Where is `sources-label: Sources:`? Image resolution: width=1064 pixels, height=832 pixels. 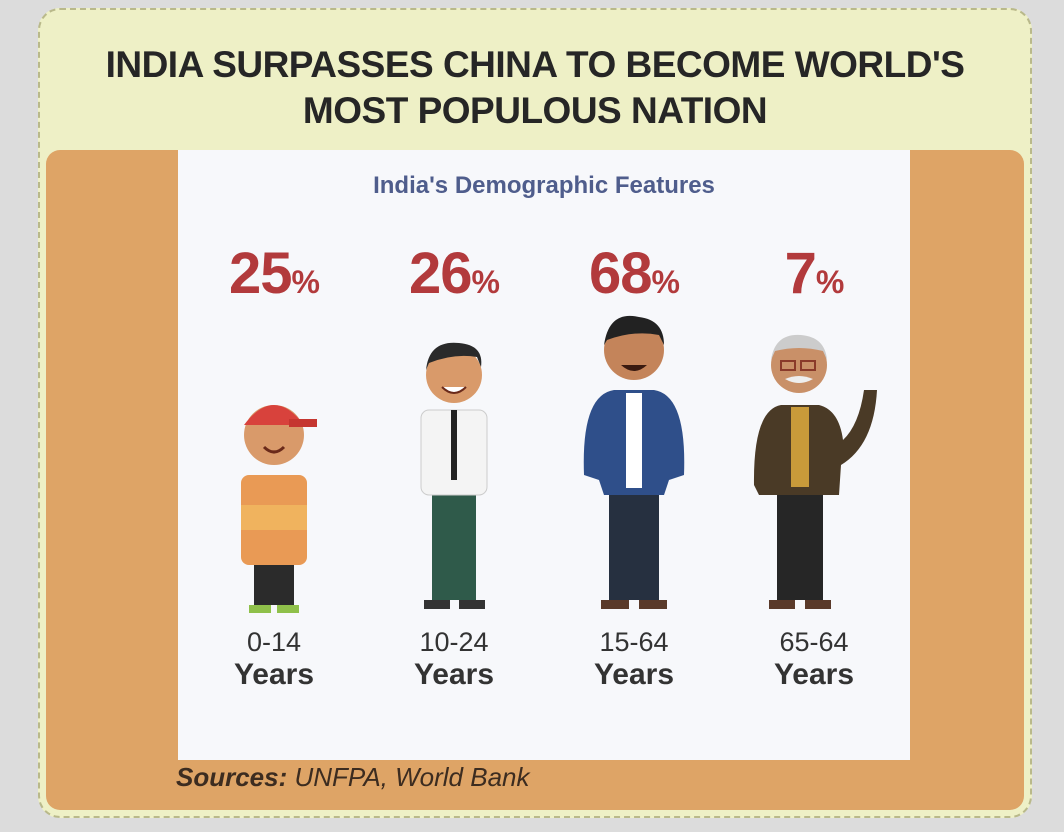
sources-label: Sources: is located at coordinates (232, 777).